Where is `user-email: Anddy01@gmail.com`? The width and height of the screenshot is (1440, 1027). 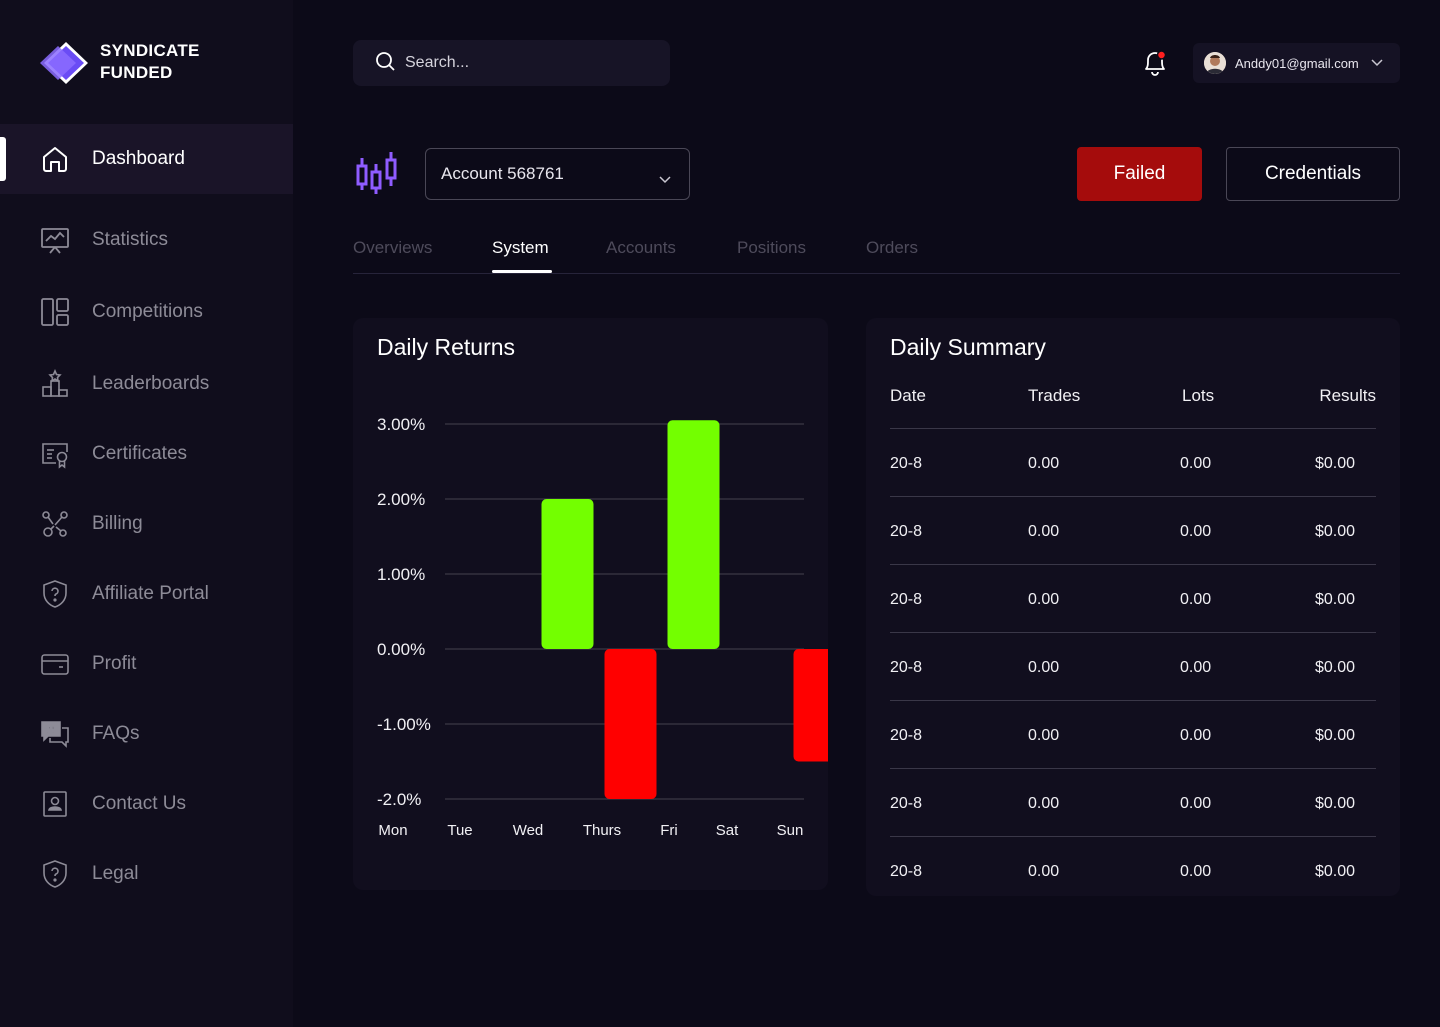
user-email: Anddy01@gmail.com is located at coordinates (1297, 63).